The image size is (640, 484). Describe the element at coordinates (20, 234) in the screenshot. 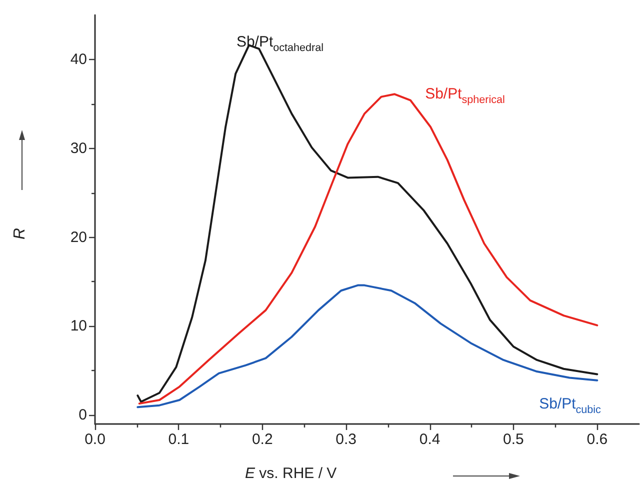

I see `y-axis-title: R` at that location.